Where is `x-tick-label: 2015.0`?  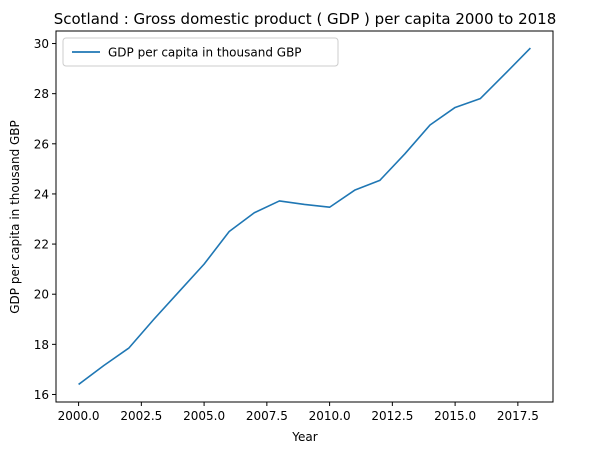 x-tick-label: 2015.0 is located at coordinates (455, 416).